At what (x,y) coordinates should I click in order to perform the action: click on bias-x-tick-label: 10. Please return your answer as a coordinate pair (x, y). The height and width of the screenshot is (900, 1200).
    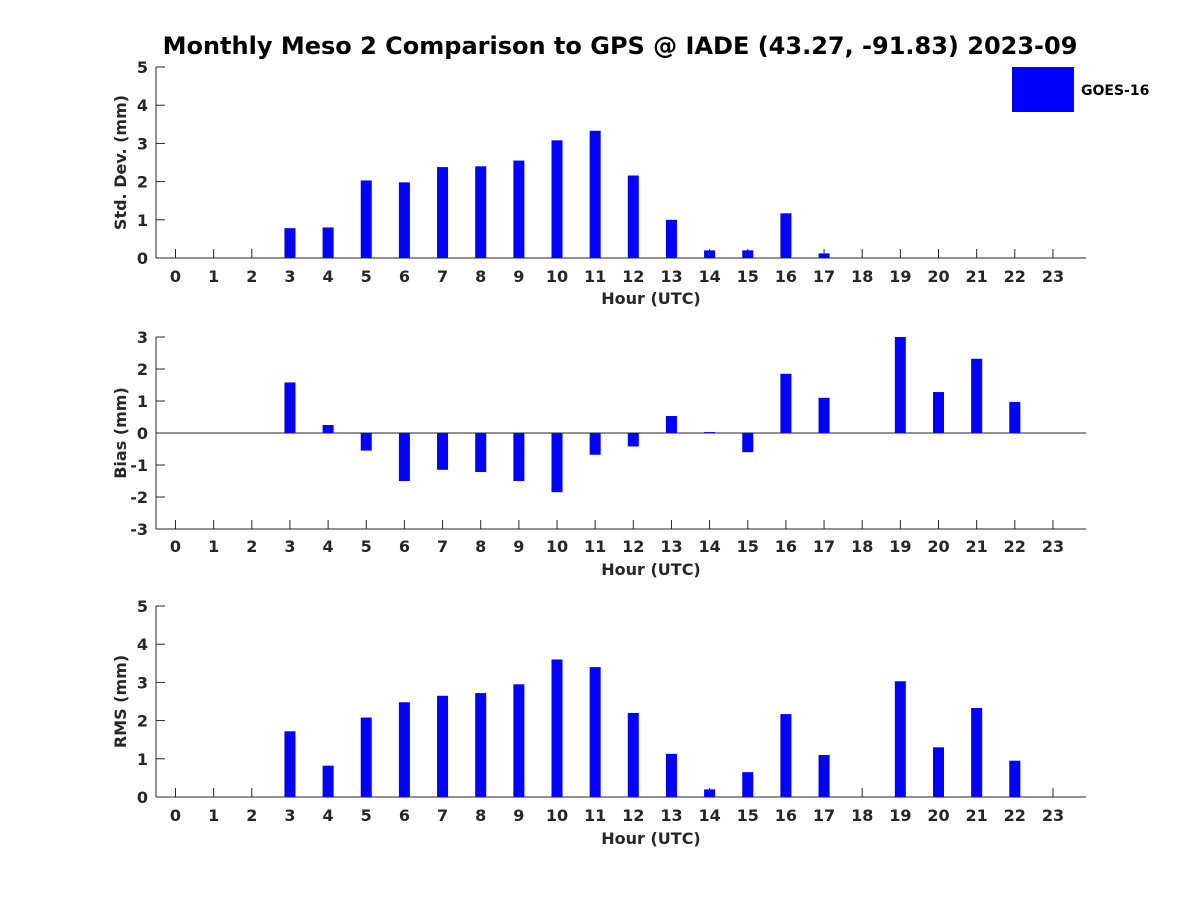
    Looking at the image, I should click on (557, 546).